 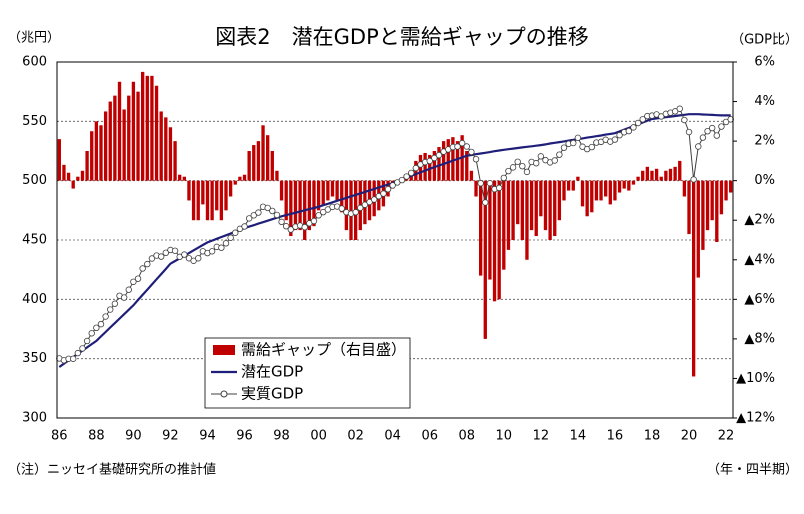 What do you see at coordinates (224, 350) in the screenshot?
I see `legend-swatch` at bounding box center [224, 350].